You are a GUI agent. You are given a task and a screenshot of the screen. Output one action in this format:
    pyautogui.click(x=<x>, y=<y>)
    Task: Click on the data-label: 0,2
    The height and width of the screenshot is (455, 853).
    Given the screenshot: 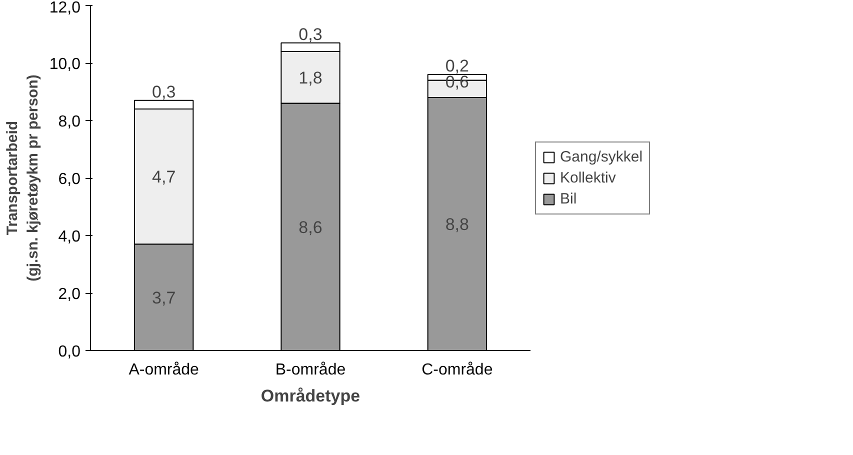 What is the action you would take?
    pyautogui.click(x=457, y=66)
    